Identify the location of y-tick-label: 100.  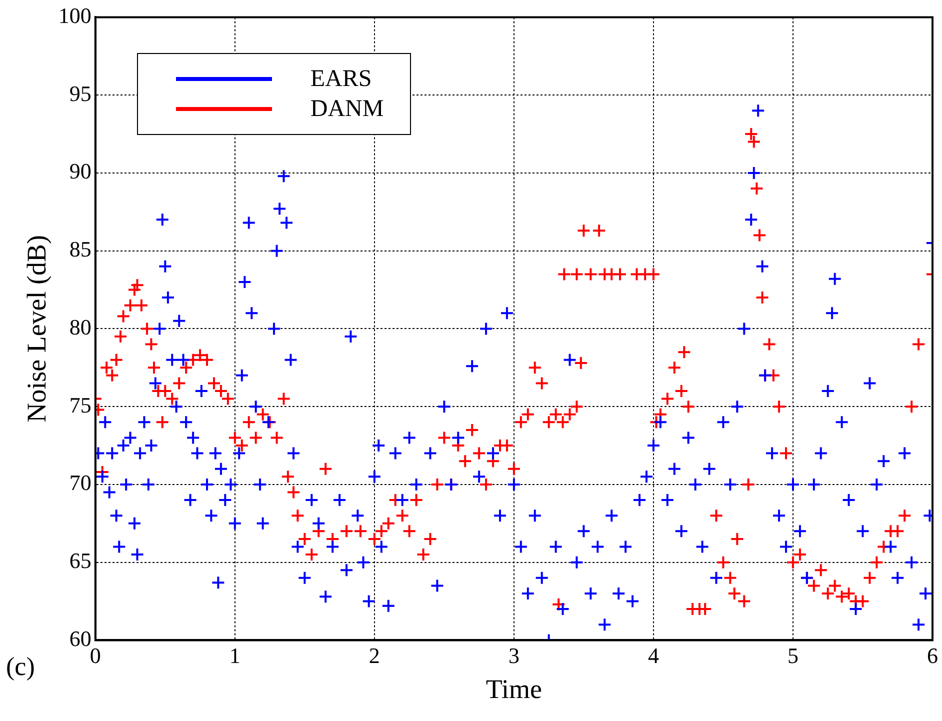
(75, 15).